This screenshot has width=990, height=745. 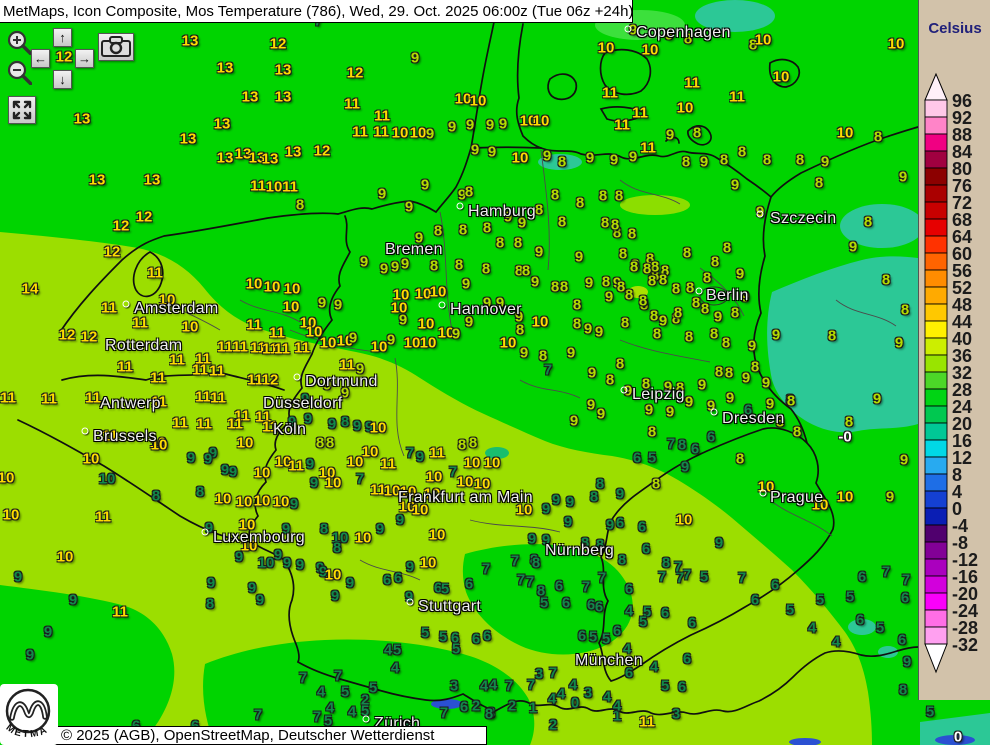 I want to click on scale-tick-label: 52, so click(x=962, y=288).